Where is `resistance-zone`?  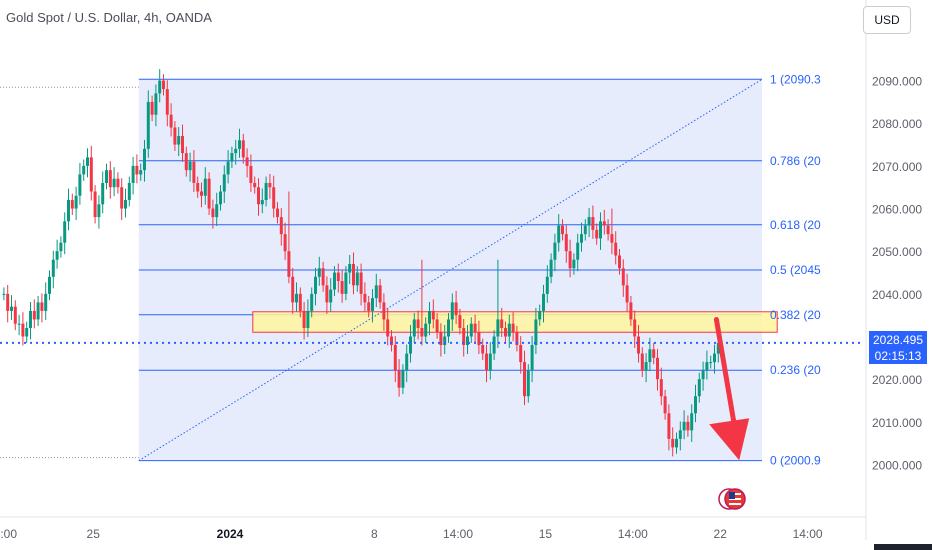
resistance-zone is located at coordinates (515, 322).